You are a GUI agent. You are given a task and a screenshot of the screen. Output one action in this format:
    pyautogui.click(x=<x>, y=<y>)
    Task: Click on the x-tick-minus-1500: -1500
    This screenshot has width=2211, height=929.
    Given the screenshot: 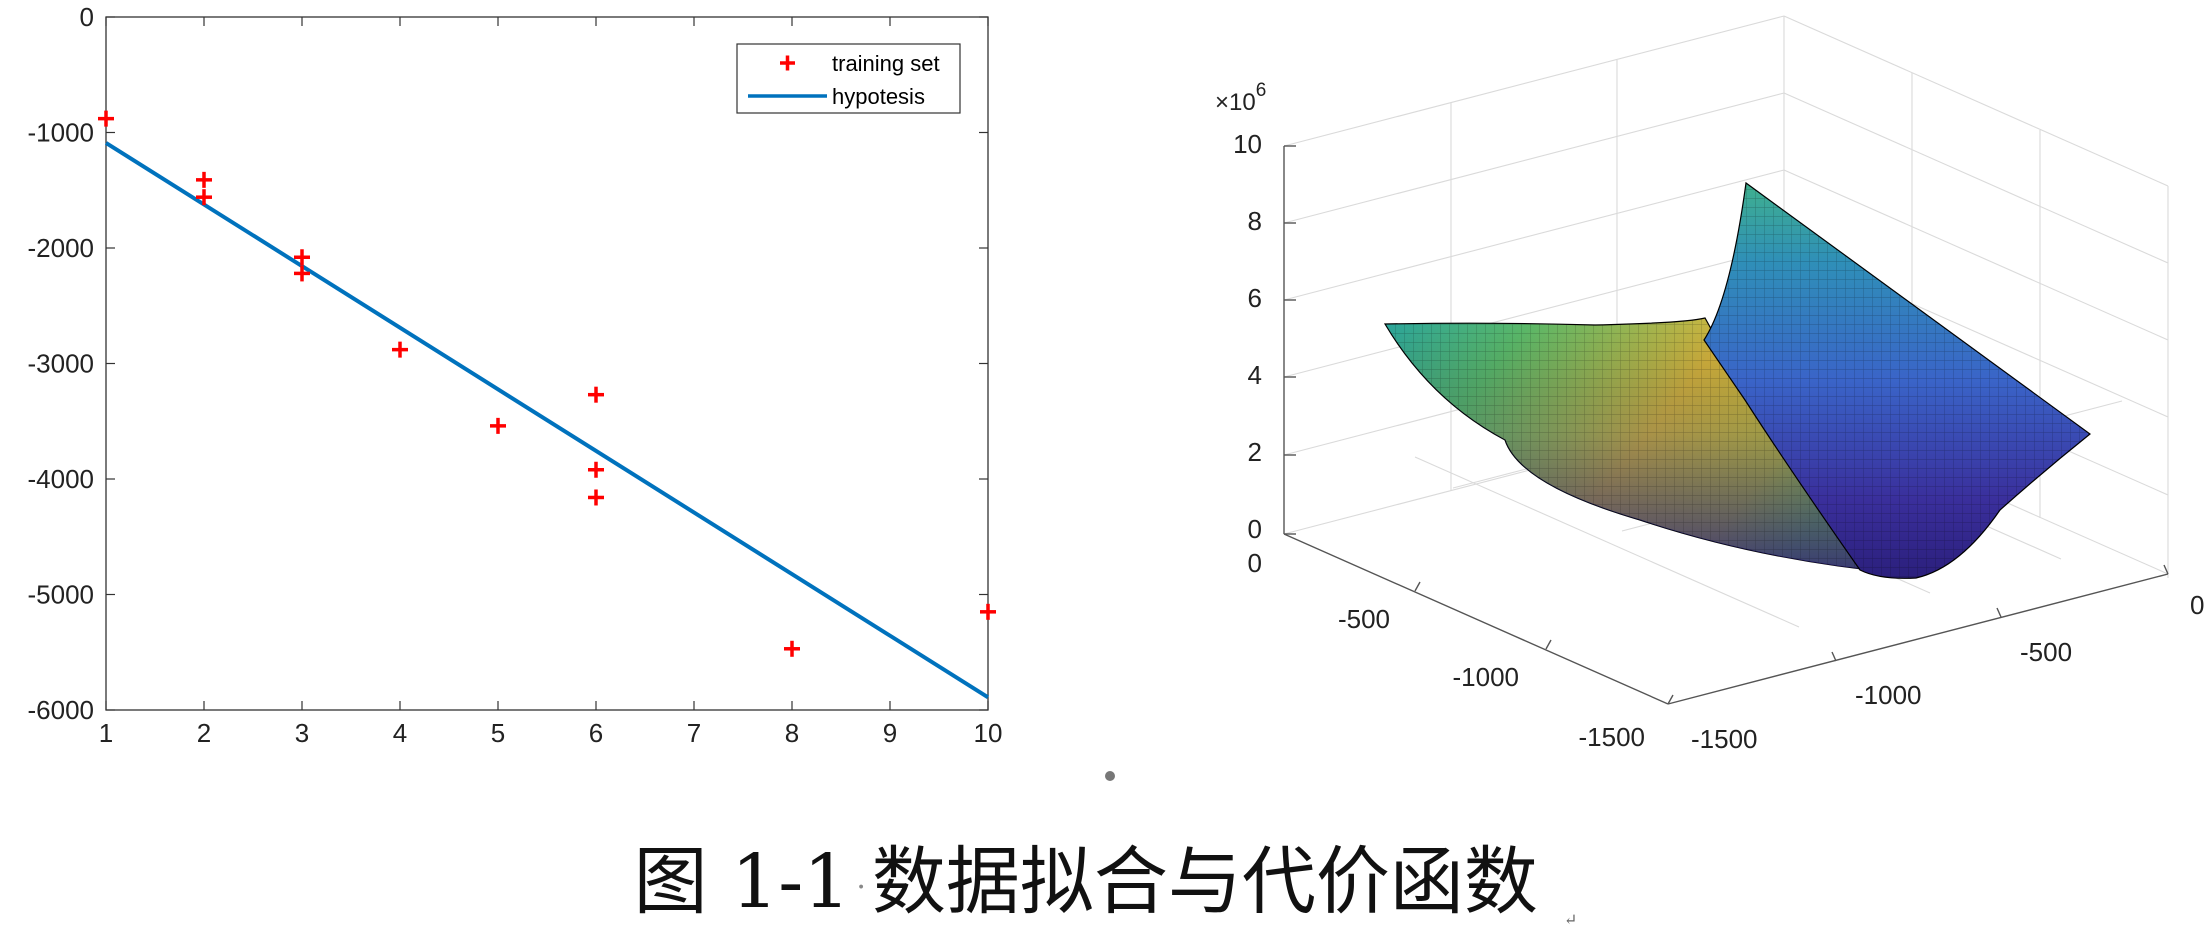 What is the action you would take?
    pyautogui.click(x=1612, y=737)
    